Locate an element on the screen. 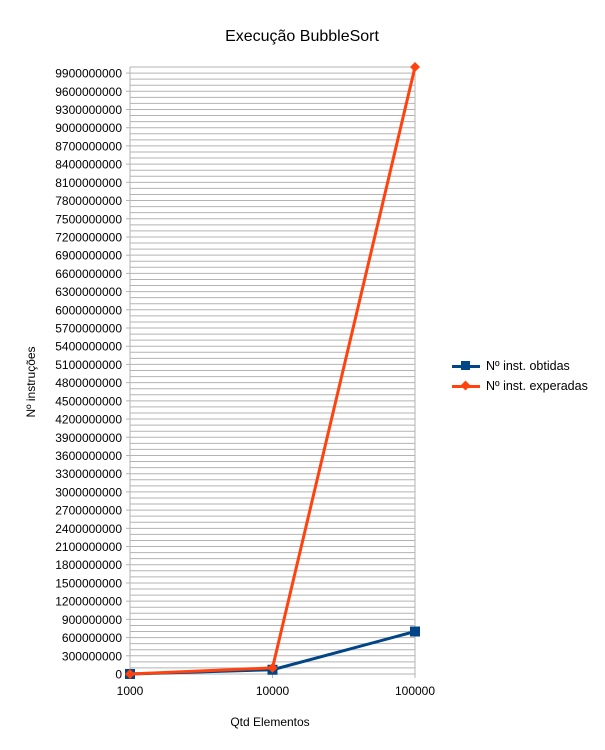 This screenshot has width=605, height=750. y-tick-label: 6300000000 is located at coordinates (88, 292).